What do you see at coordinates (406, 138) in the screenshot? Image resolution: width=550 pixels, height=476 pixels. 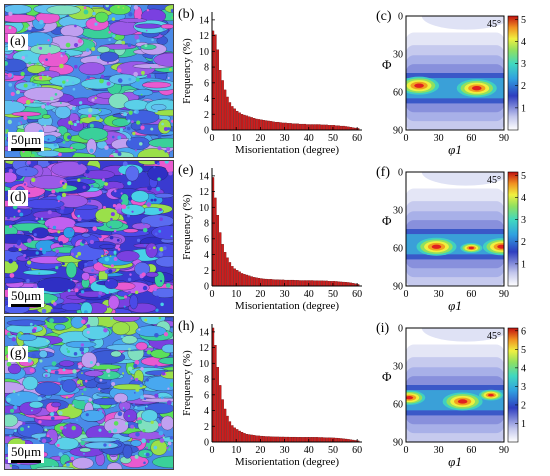 I see `odf-x-tick-label: 0` at bounding box center [406, 138].